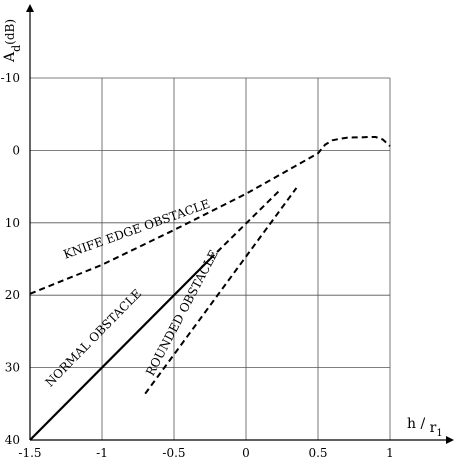 This screenshot has width=460, height=460. What do you see at coordinates (12, 223) in the screenshot?
I see `y-tick-label: 10` at bounding box center [12, 223].